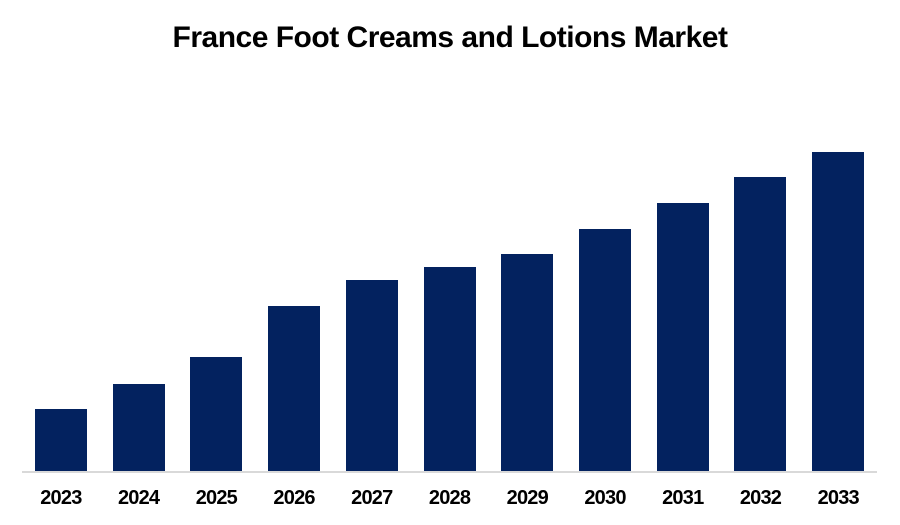 The width and height of the screenshot is (900, 525). What do you see at coordinates (605, 498) in the screenshot?
I see `x-tick-label-2030: 2030` at bounding box center [605, 498].